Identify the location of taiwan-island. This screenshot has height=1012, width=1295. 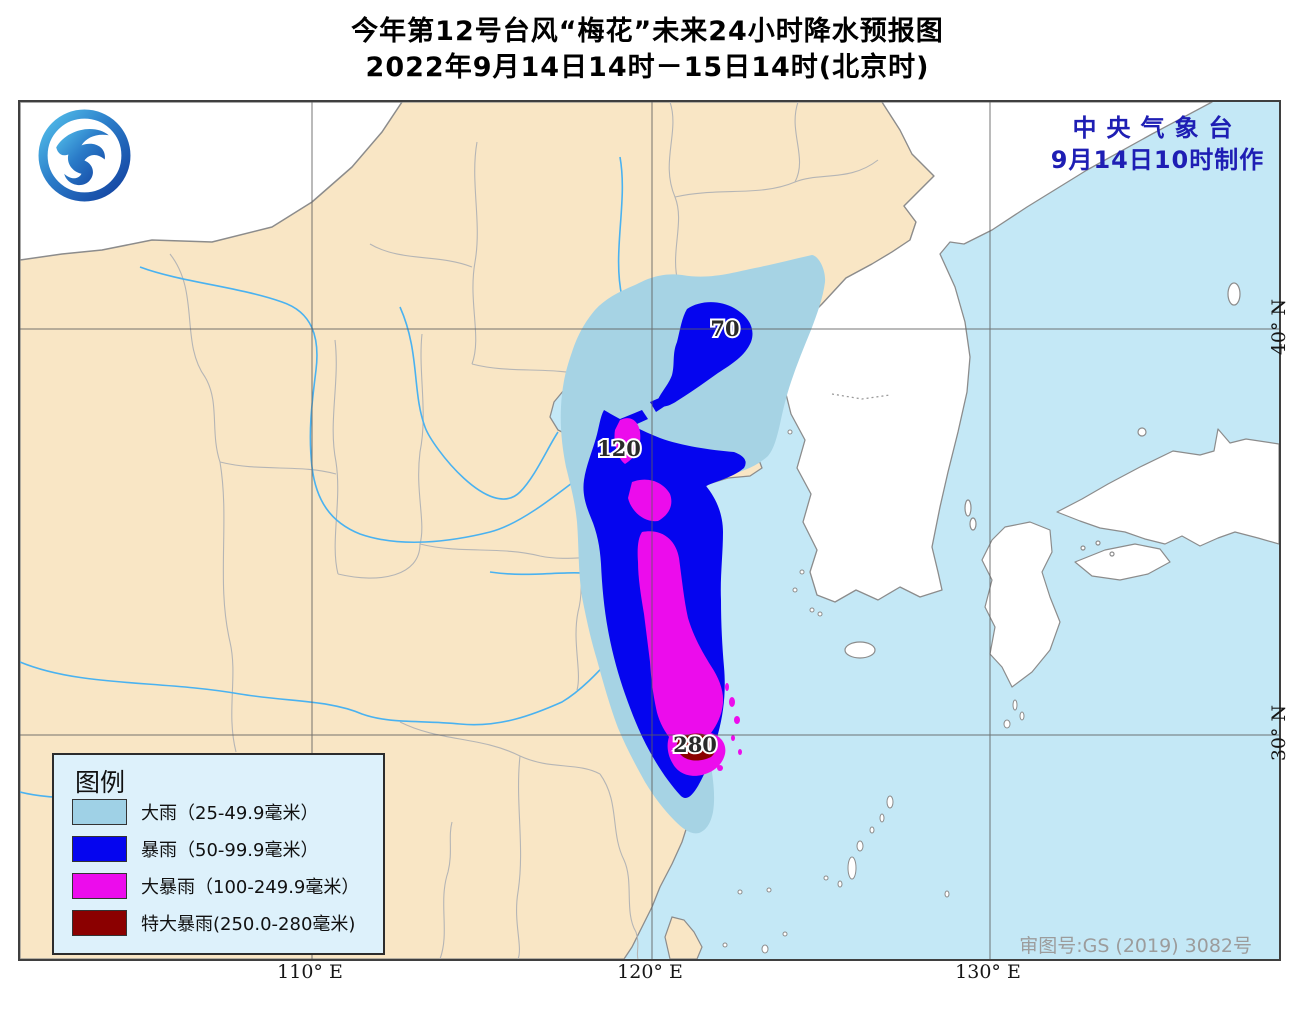
(683, 937).